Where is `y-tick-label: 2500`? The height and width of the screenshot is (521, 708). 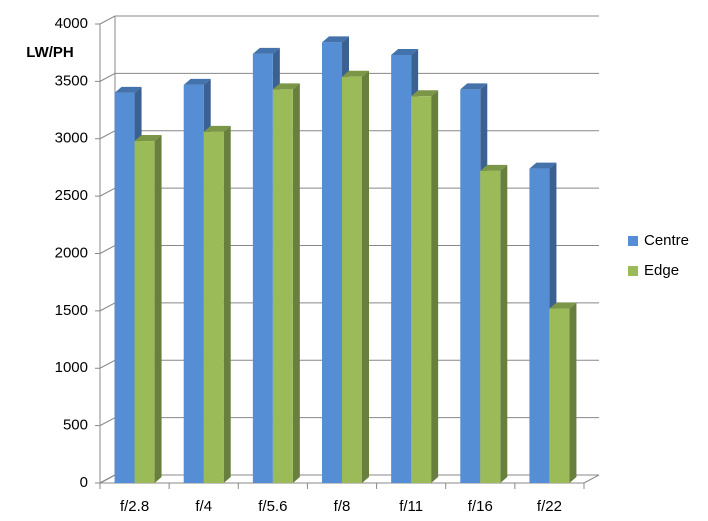 y-tick-label: 2500 is located at coordinates (71, 195).